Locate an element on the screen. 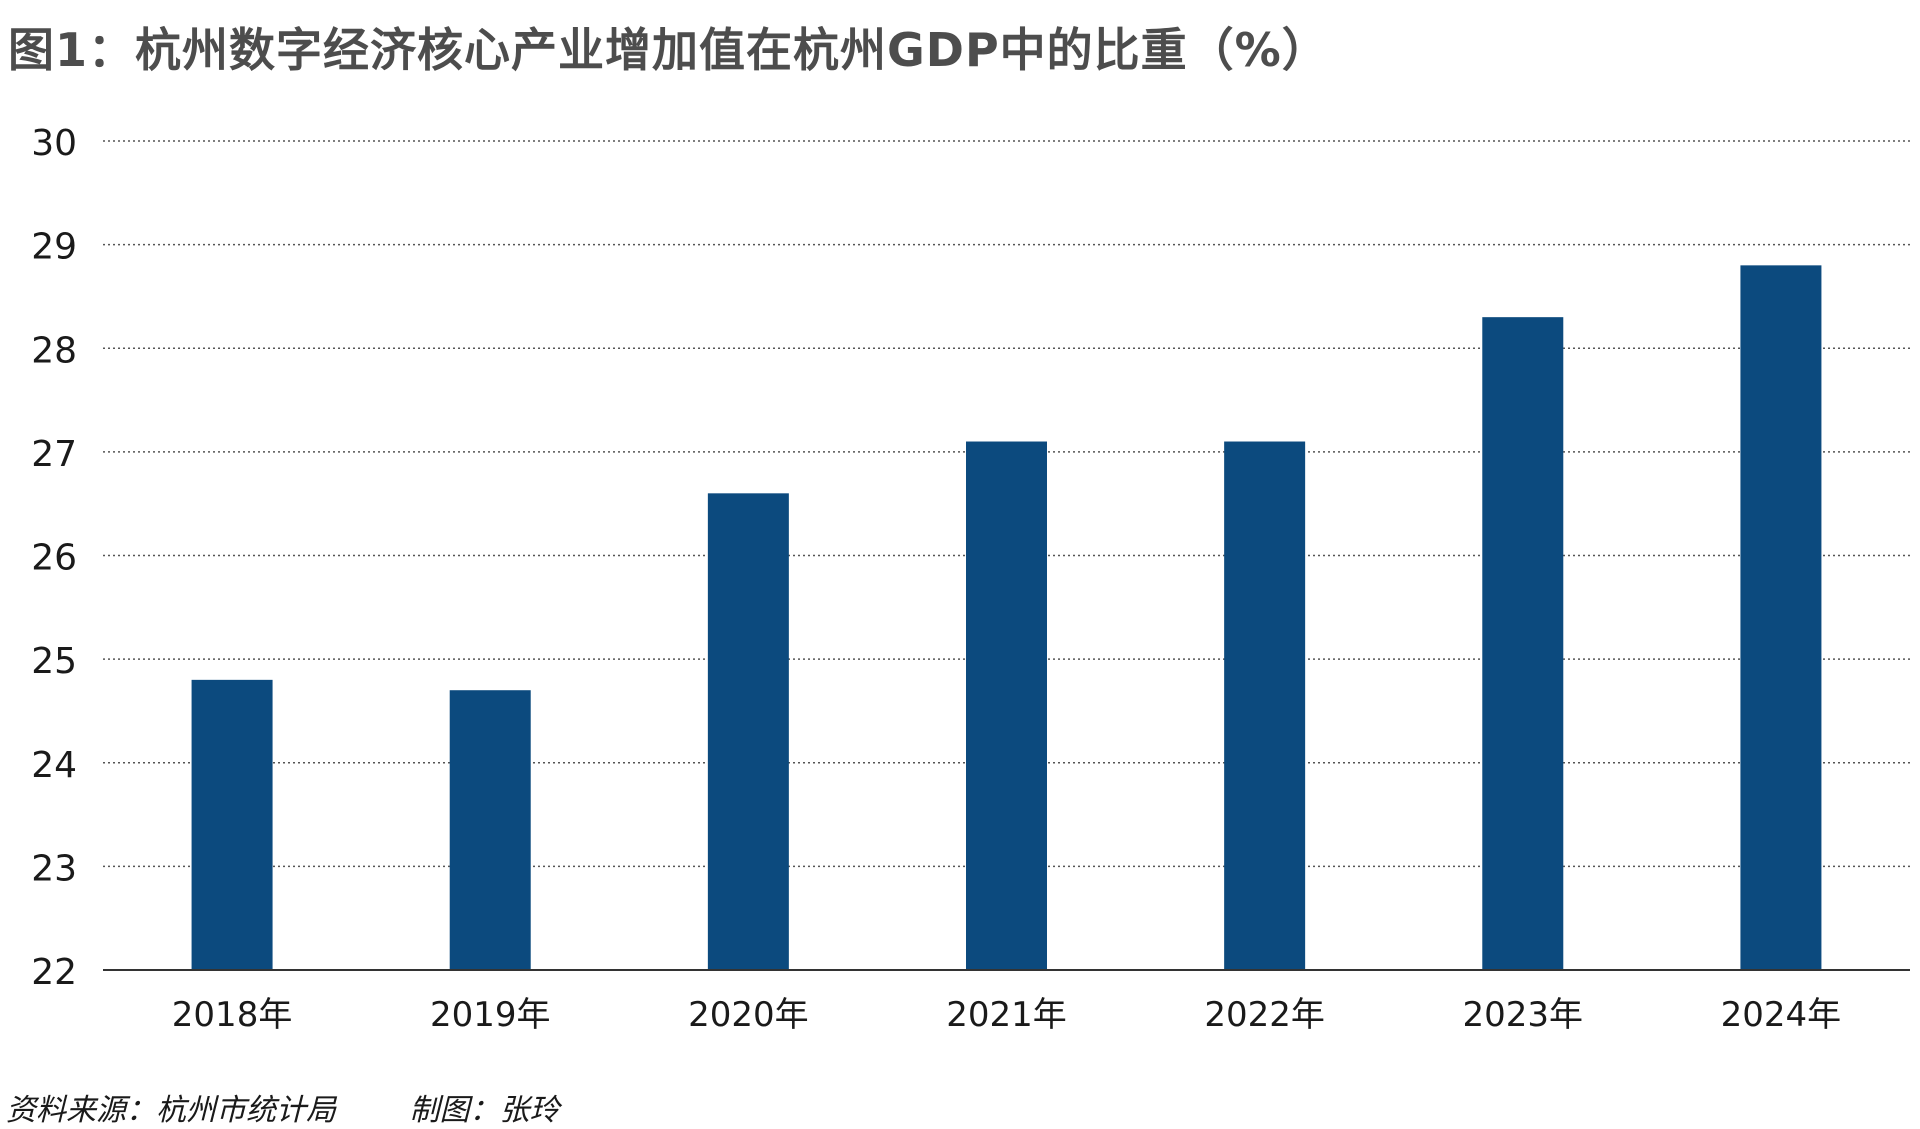  x-tick-label: 2020年 is located at coordinates (748, 1015).